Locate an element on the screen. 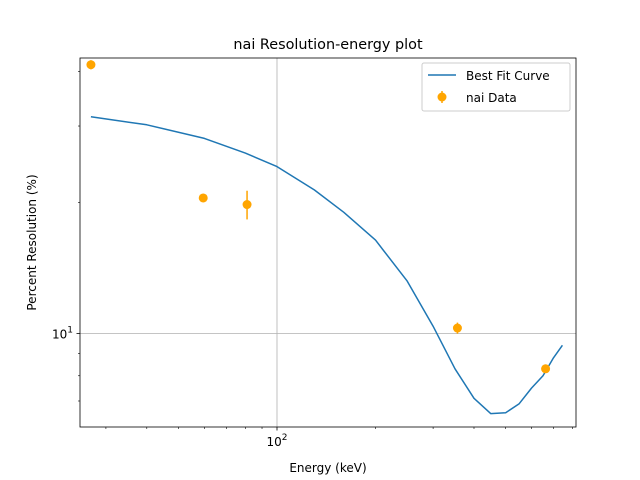 The width and height of the screenshot is (640, 480). legend-frame is located at coordinates (496, 87).